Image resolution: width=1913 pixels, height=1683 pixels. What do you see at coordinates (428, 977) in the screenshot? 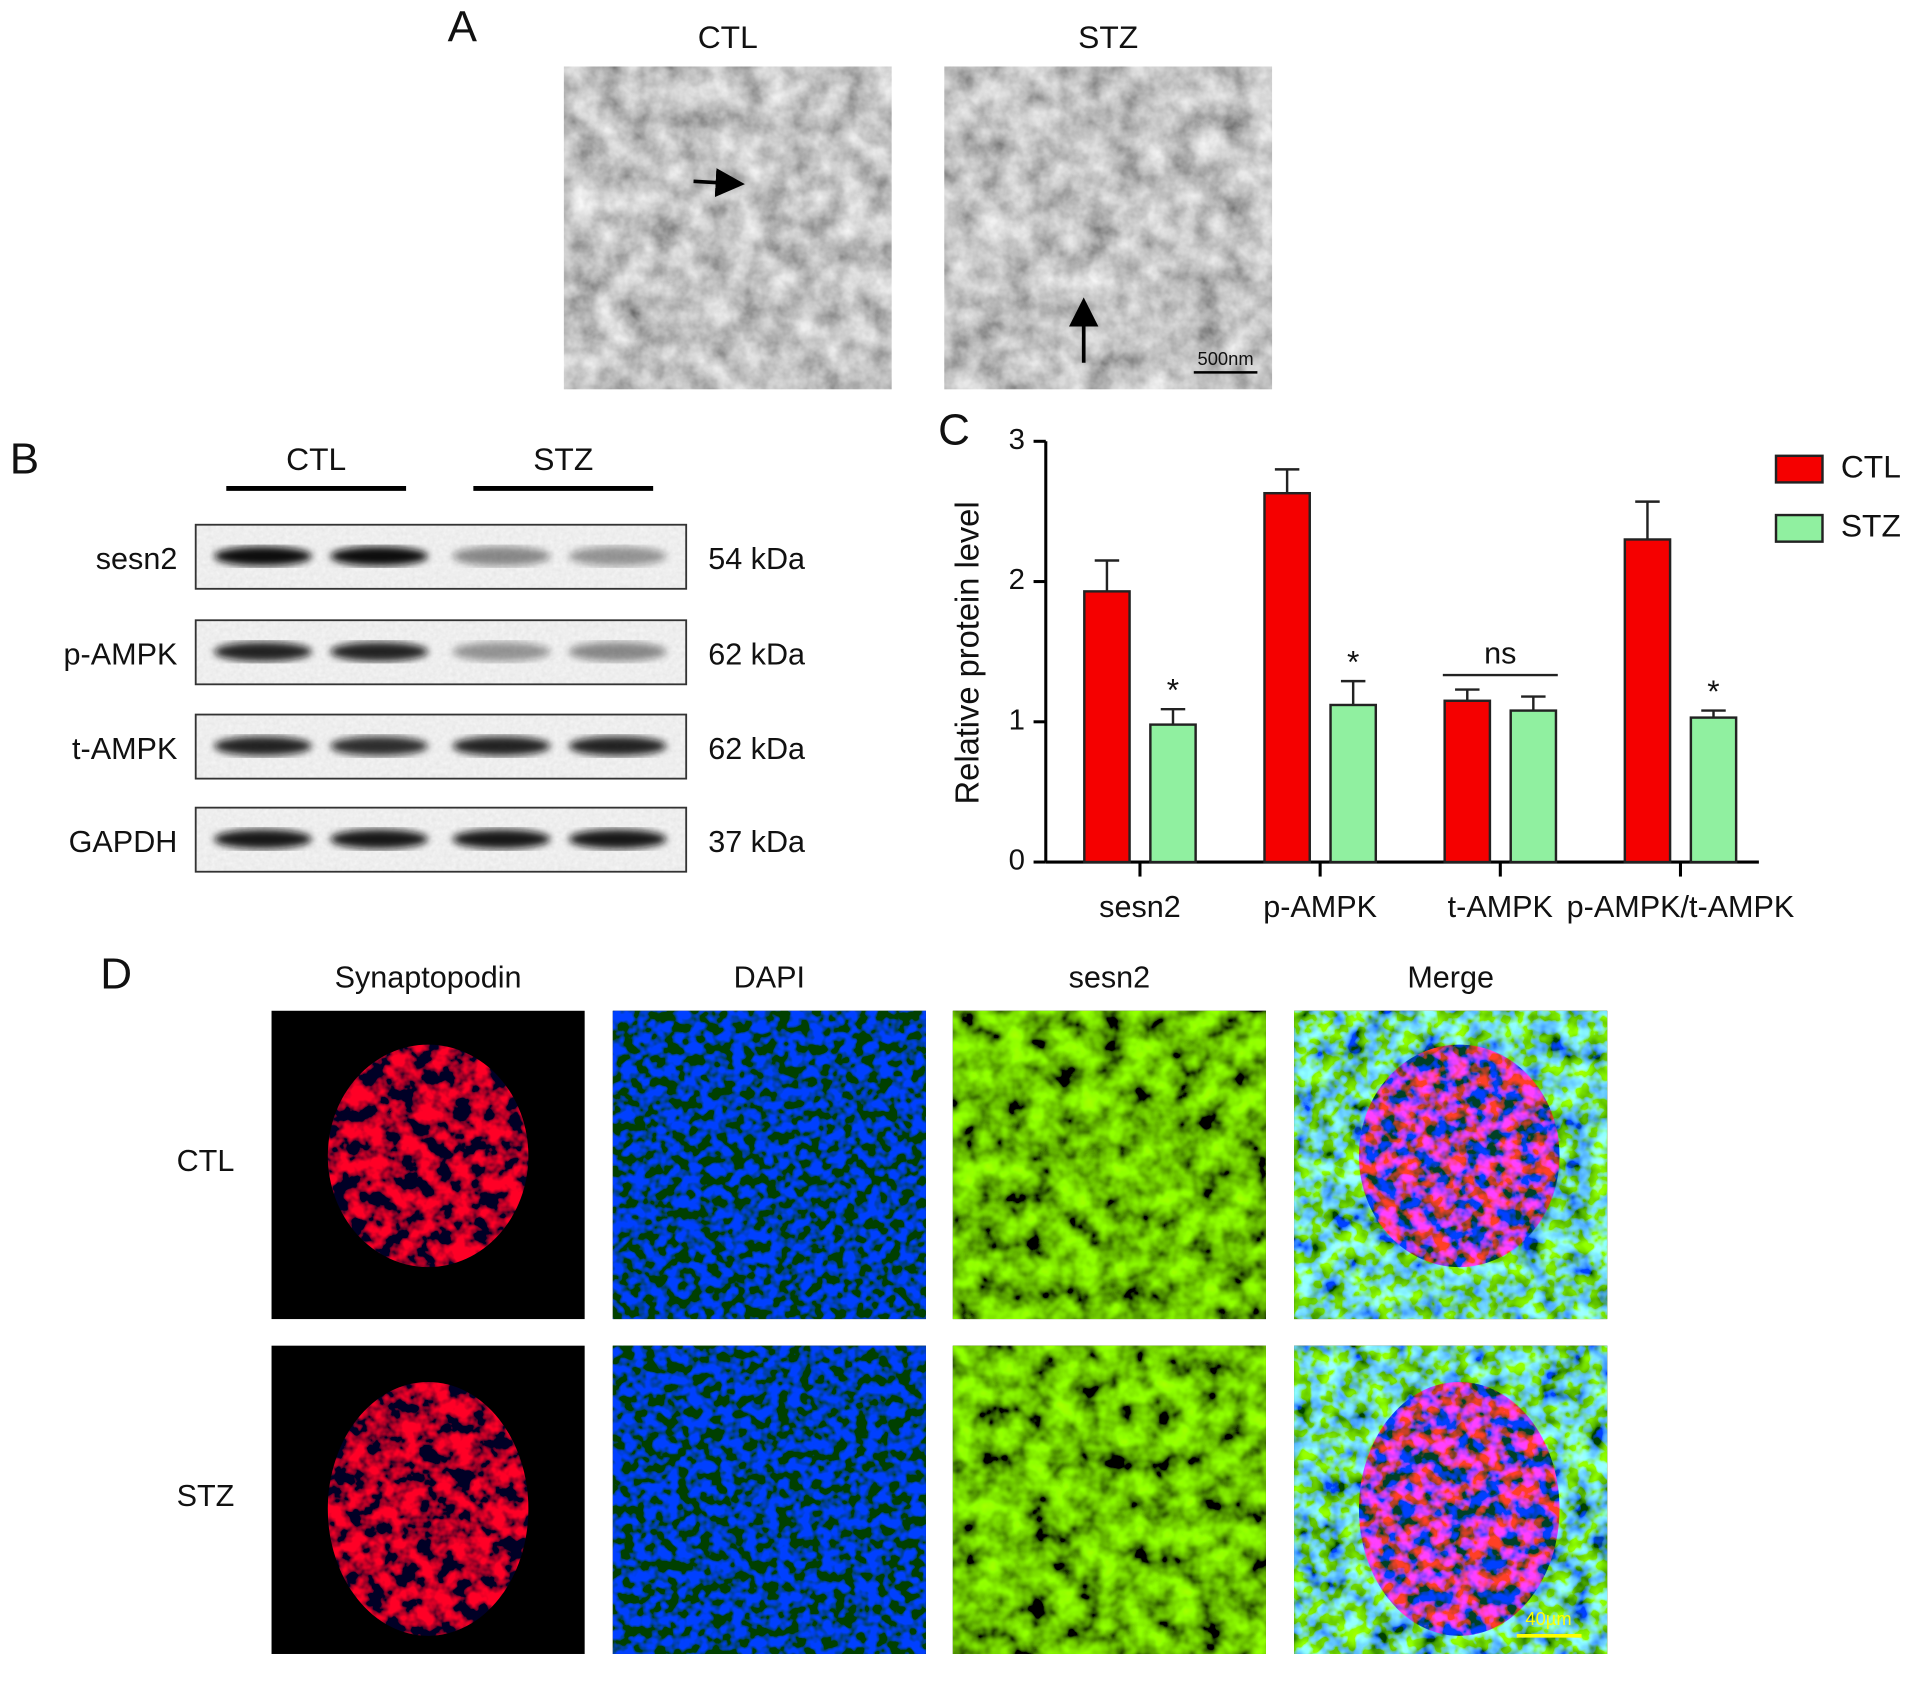
I see `column-label: Synaptopodin` at bounding box center [428, 977].